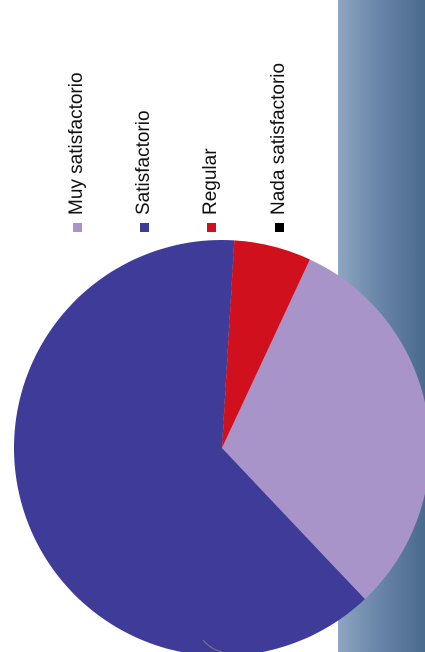 The width and height of the screenshot is (425, 652). Describe the element at coordinates (76, 143) in the screenshot. I see `legend-label: Muy satisfactorio` at that location.